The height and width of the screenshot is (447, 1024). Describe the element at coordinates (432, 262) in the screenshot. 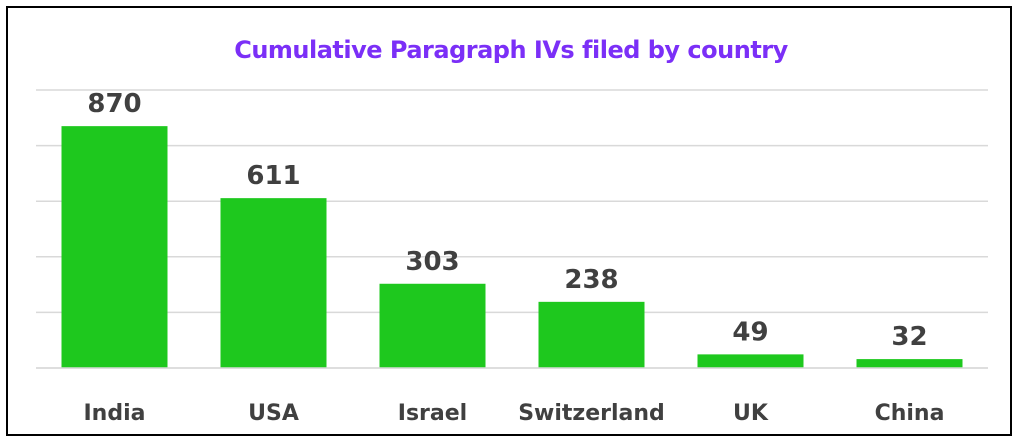

I see `data-label: 303` at that location.